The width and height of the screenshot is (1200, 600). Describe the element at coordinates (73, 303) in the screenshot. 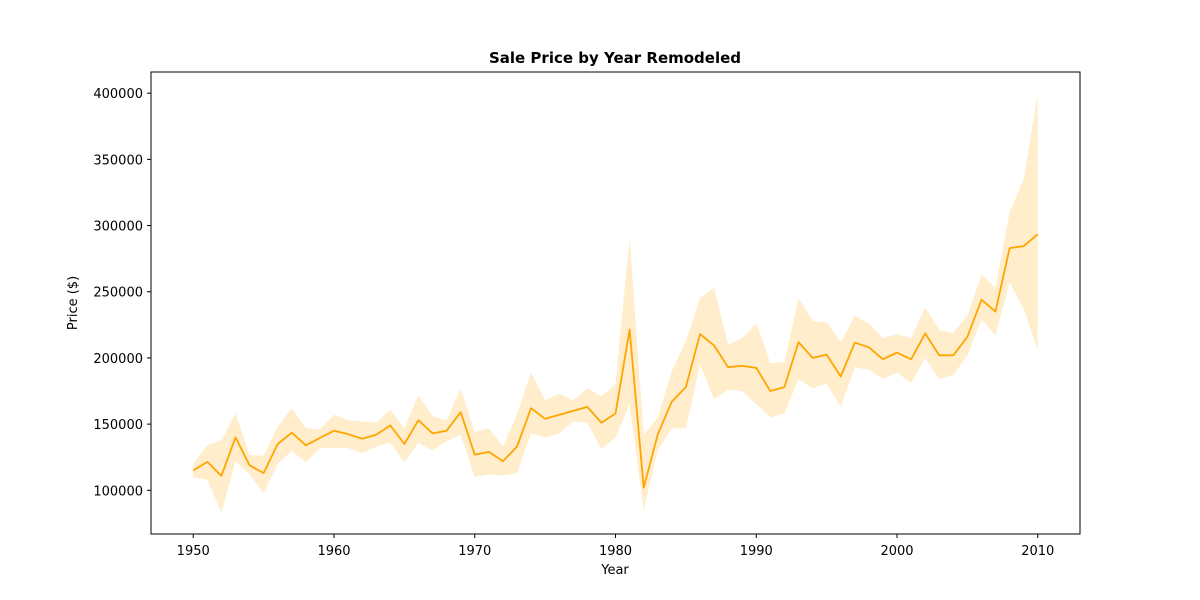

I see `y-axis-label: Price ($)` at that location.